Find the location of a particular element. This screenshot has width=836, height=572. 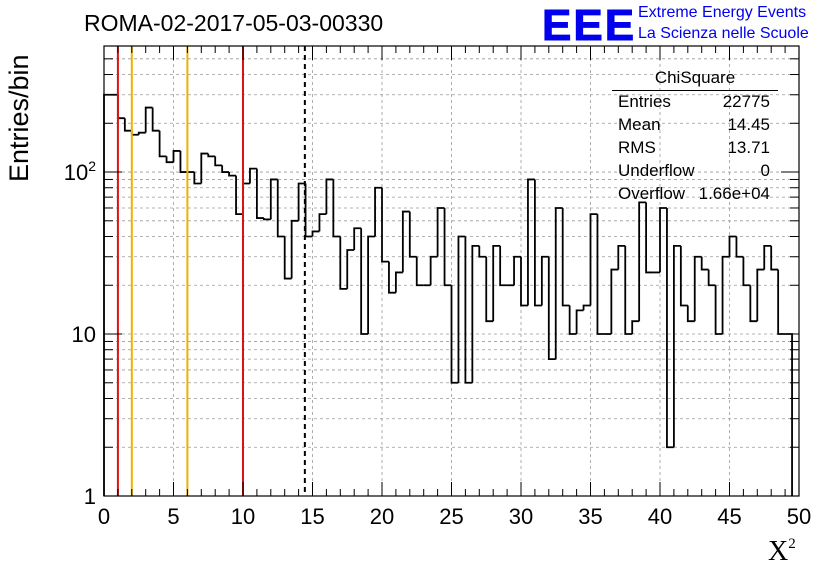

x-tick-label: 5 is located at coordinates (173, 516).